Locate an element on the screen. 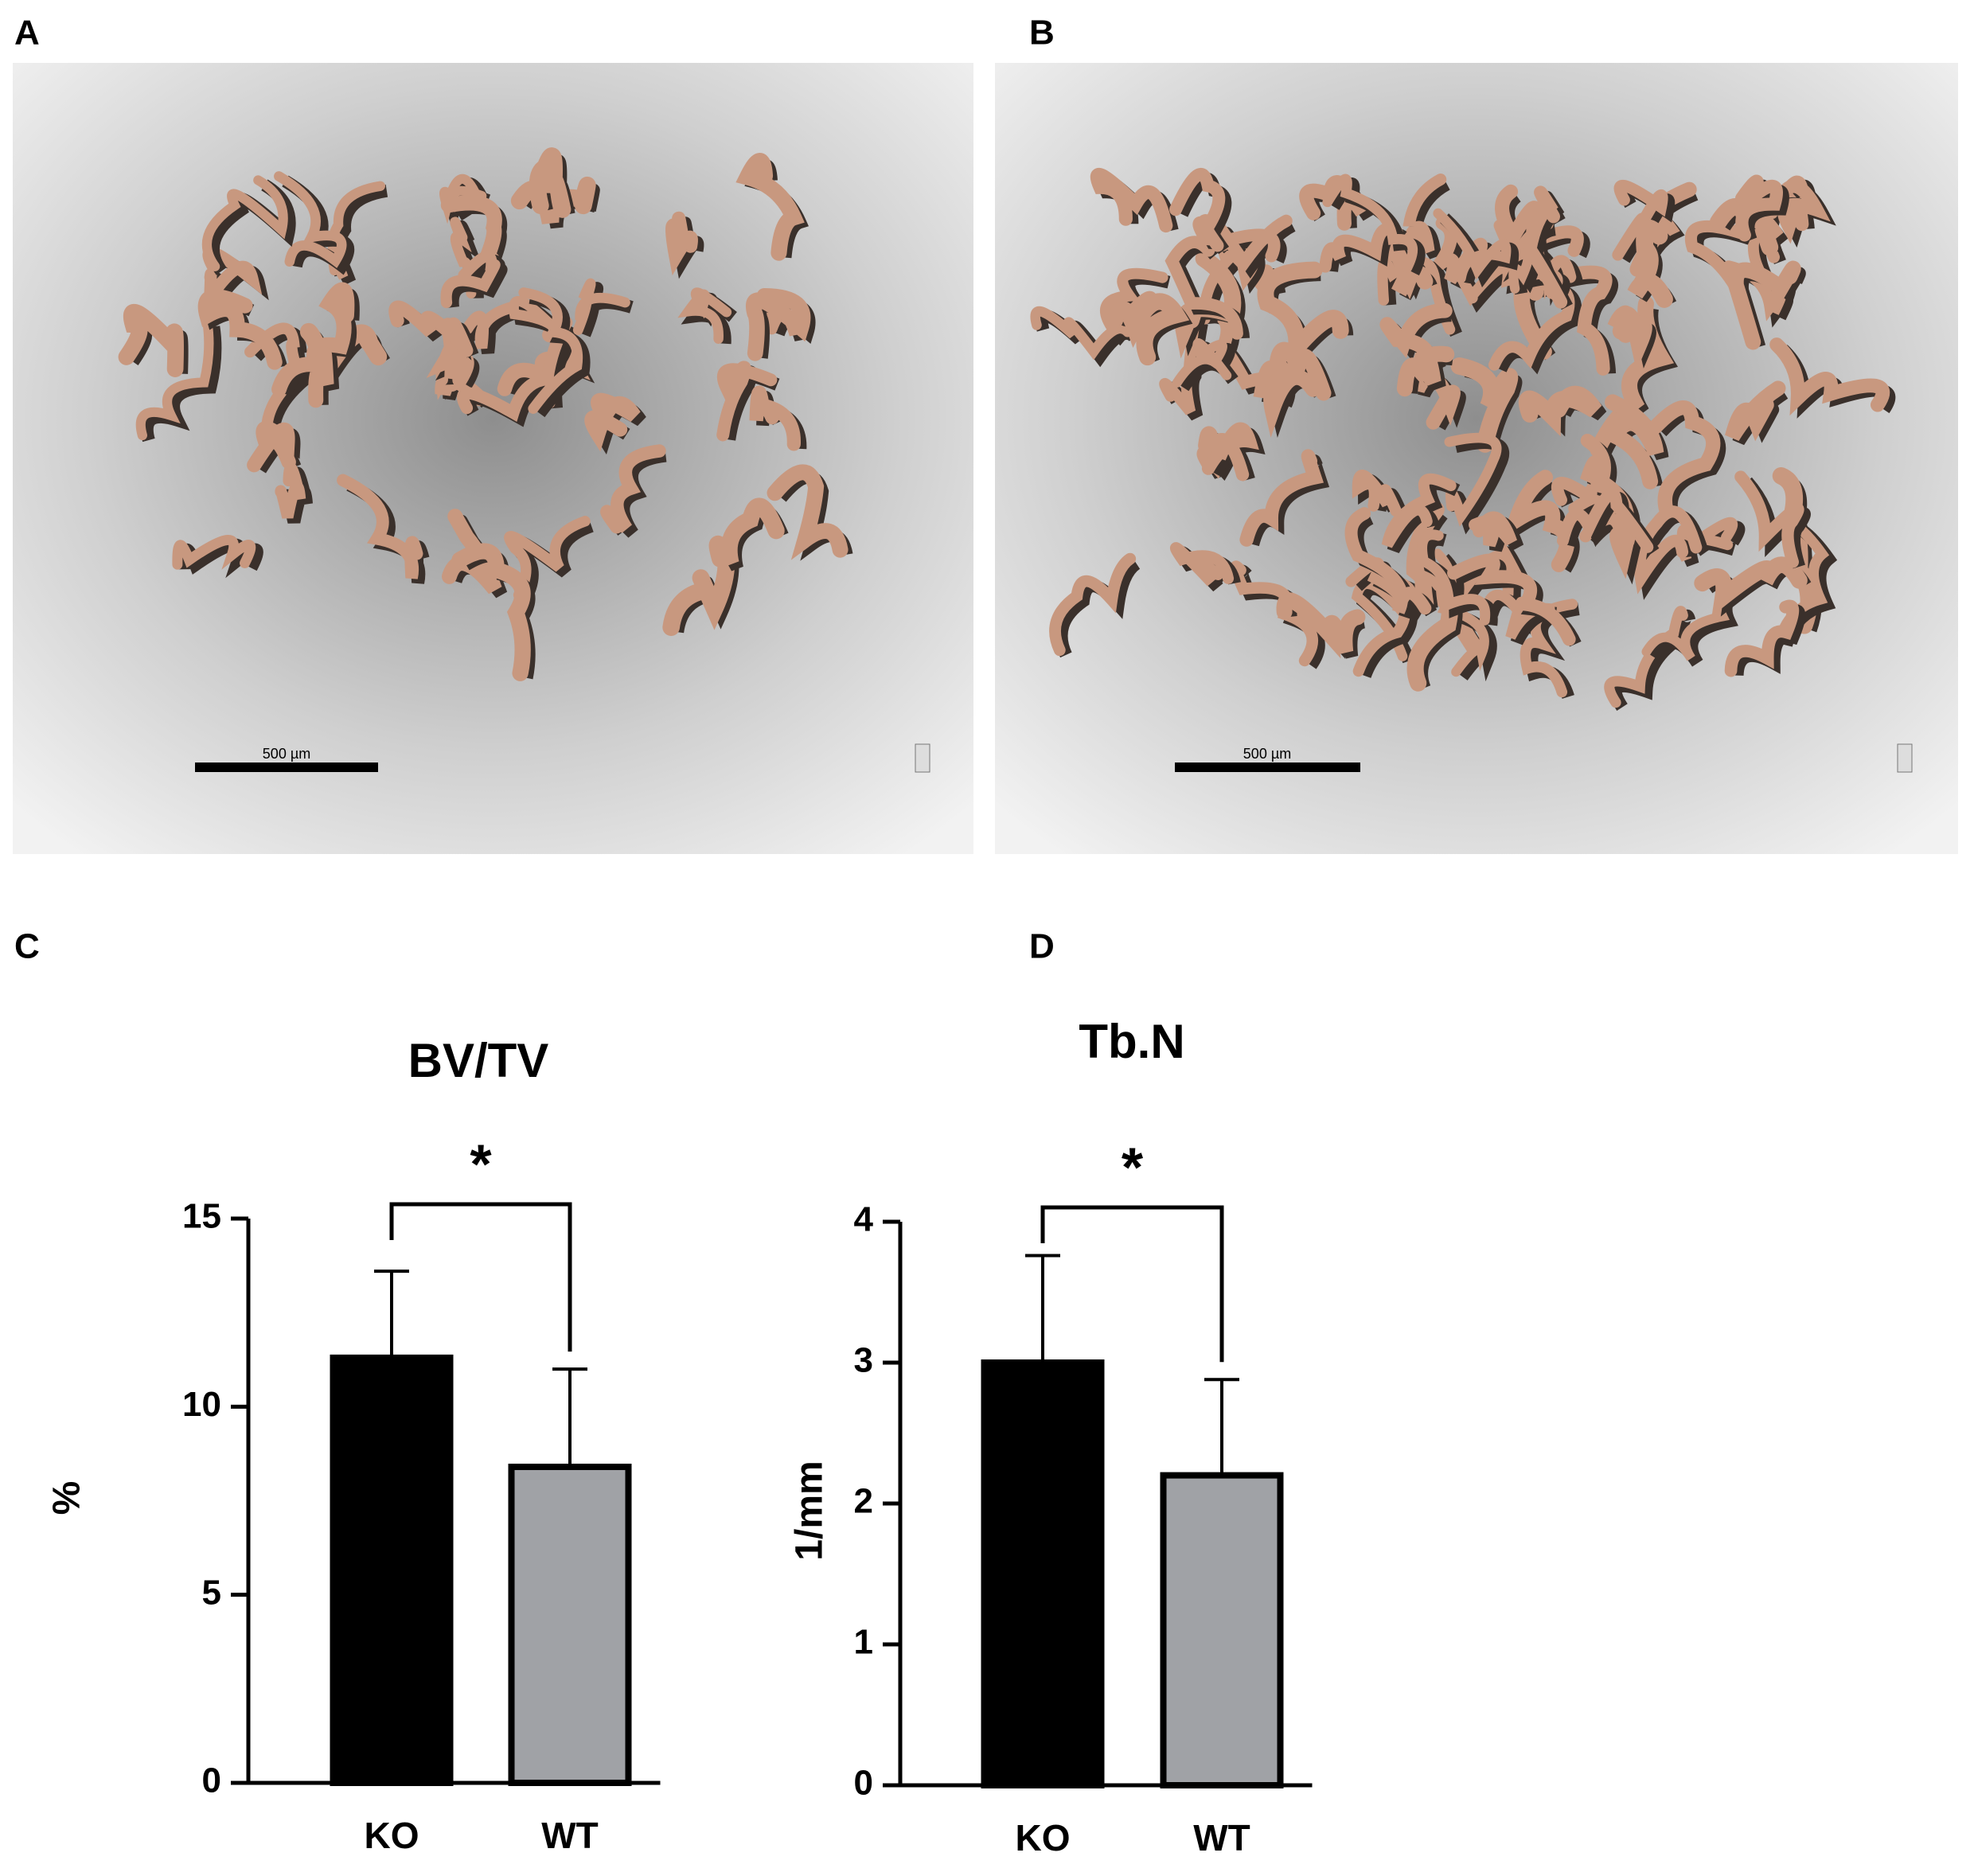  y-tick-label: 15 is located at coordinates (202, 1216).